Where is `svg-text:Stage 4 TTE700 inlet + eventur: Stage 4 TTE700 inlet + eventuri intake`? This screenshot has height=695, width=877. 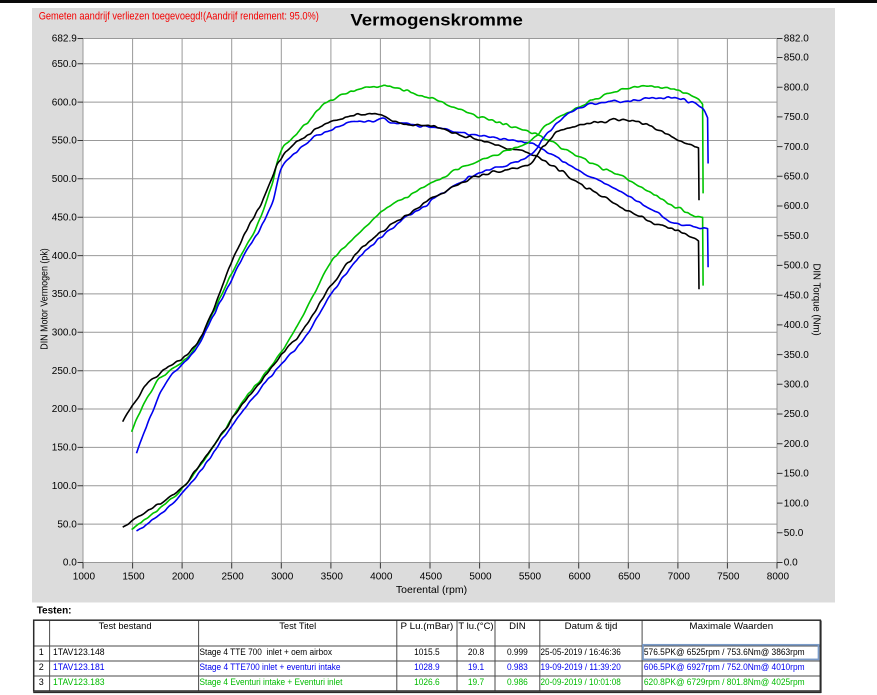 svg-text:Stage 4 TTE700 inlet + eventur: Stage 4 TTE700 inlet + eventuri intake is located at coordinates (270, 667).